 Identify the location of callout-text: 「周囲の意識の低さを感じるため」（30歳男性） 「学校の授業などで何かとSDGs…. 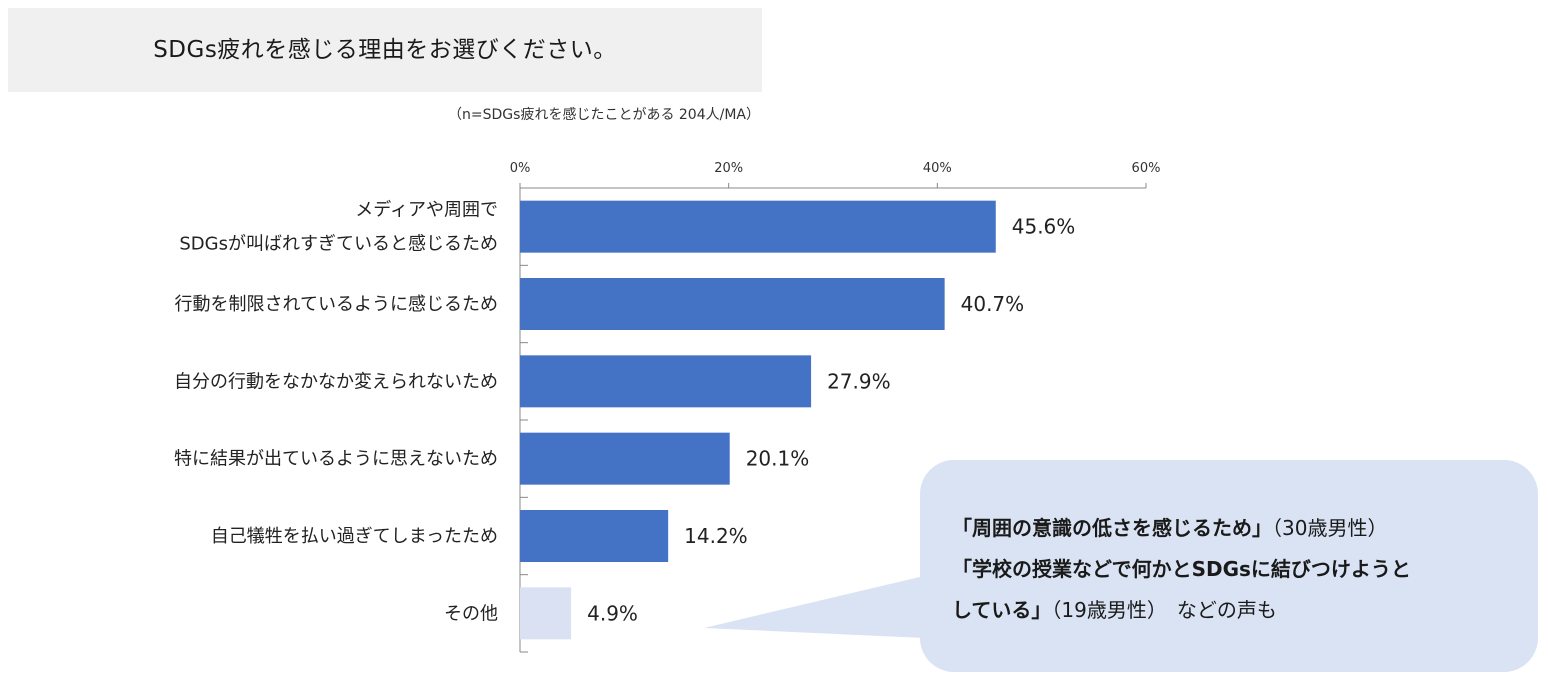
(1232, 569).